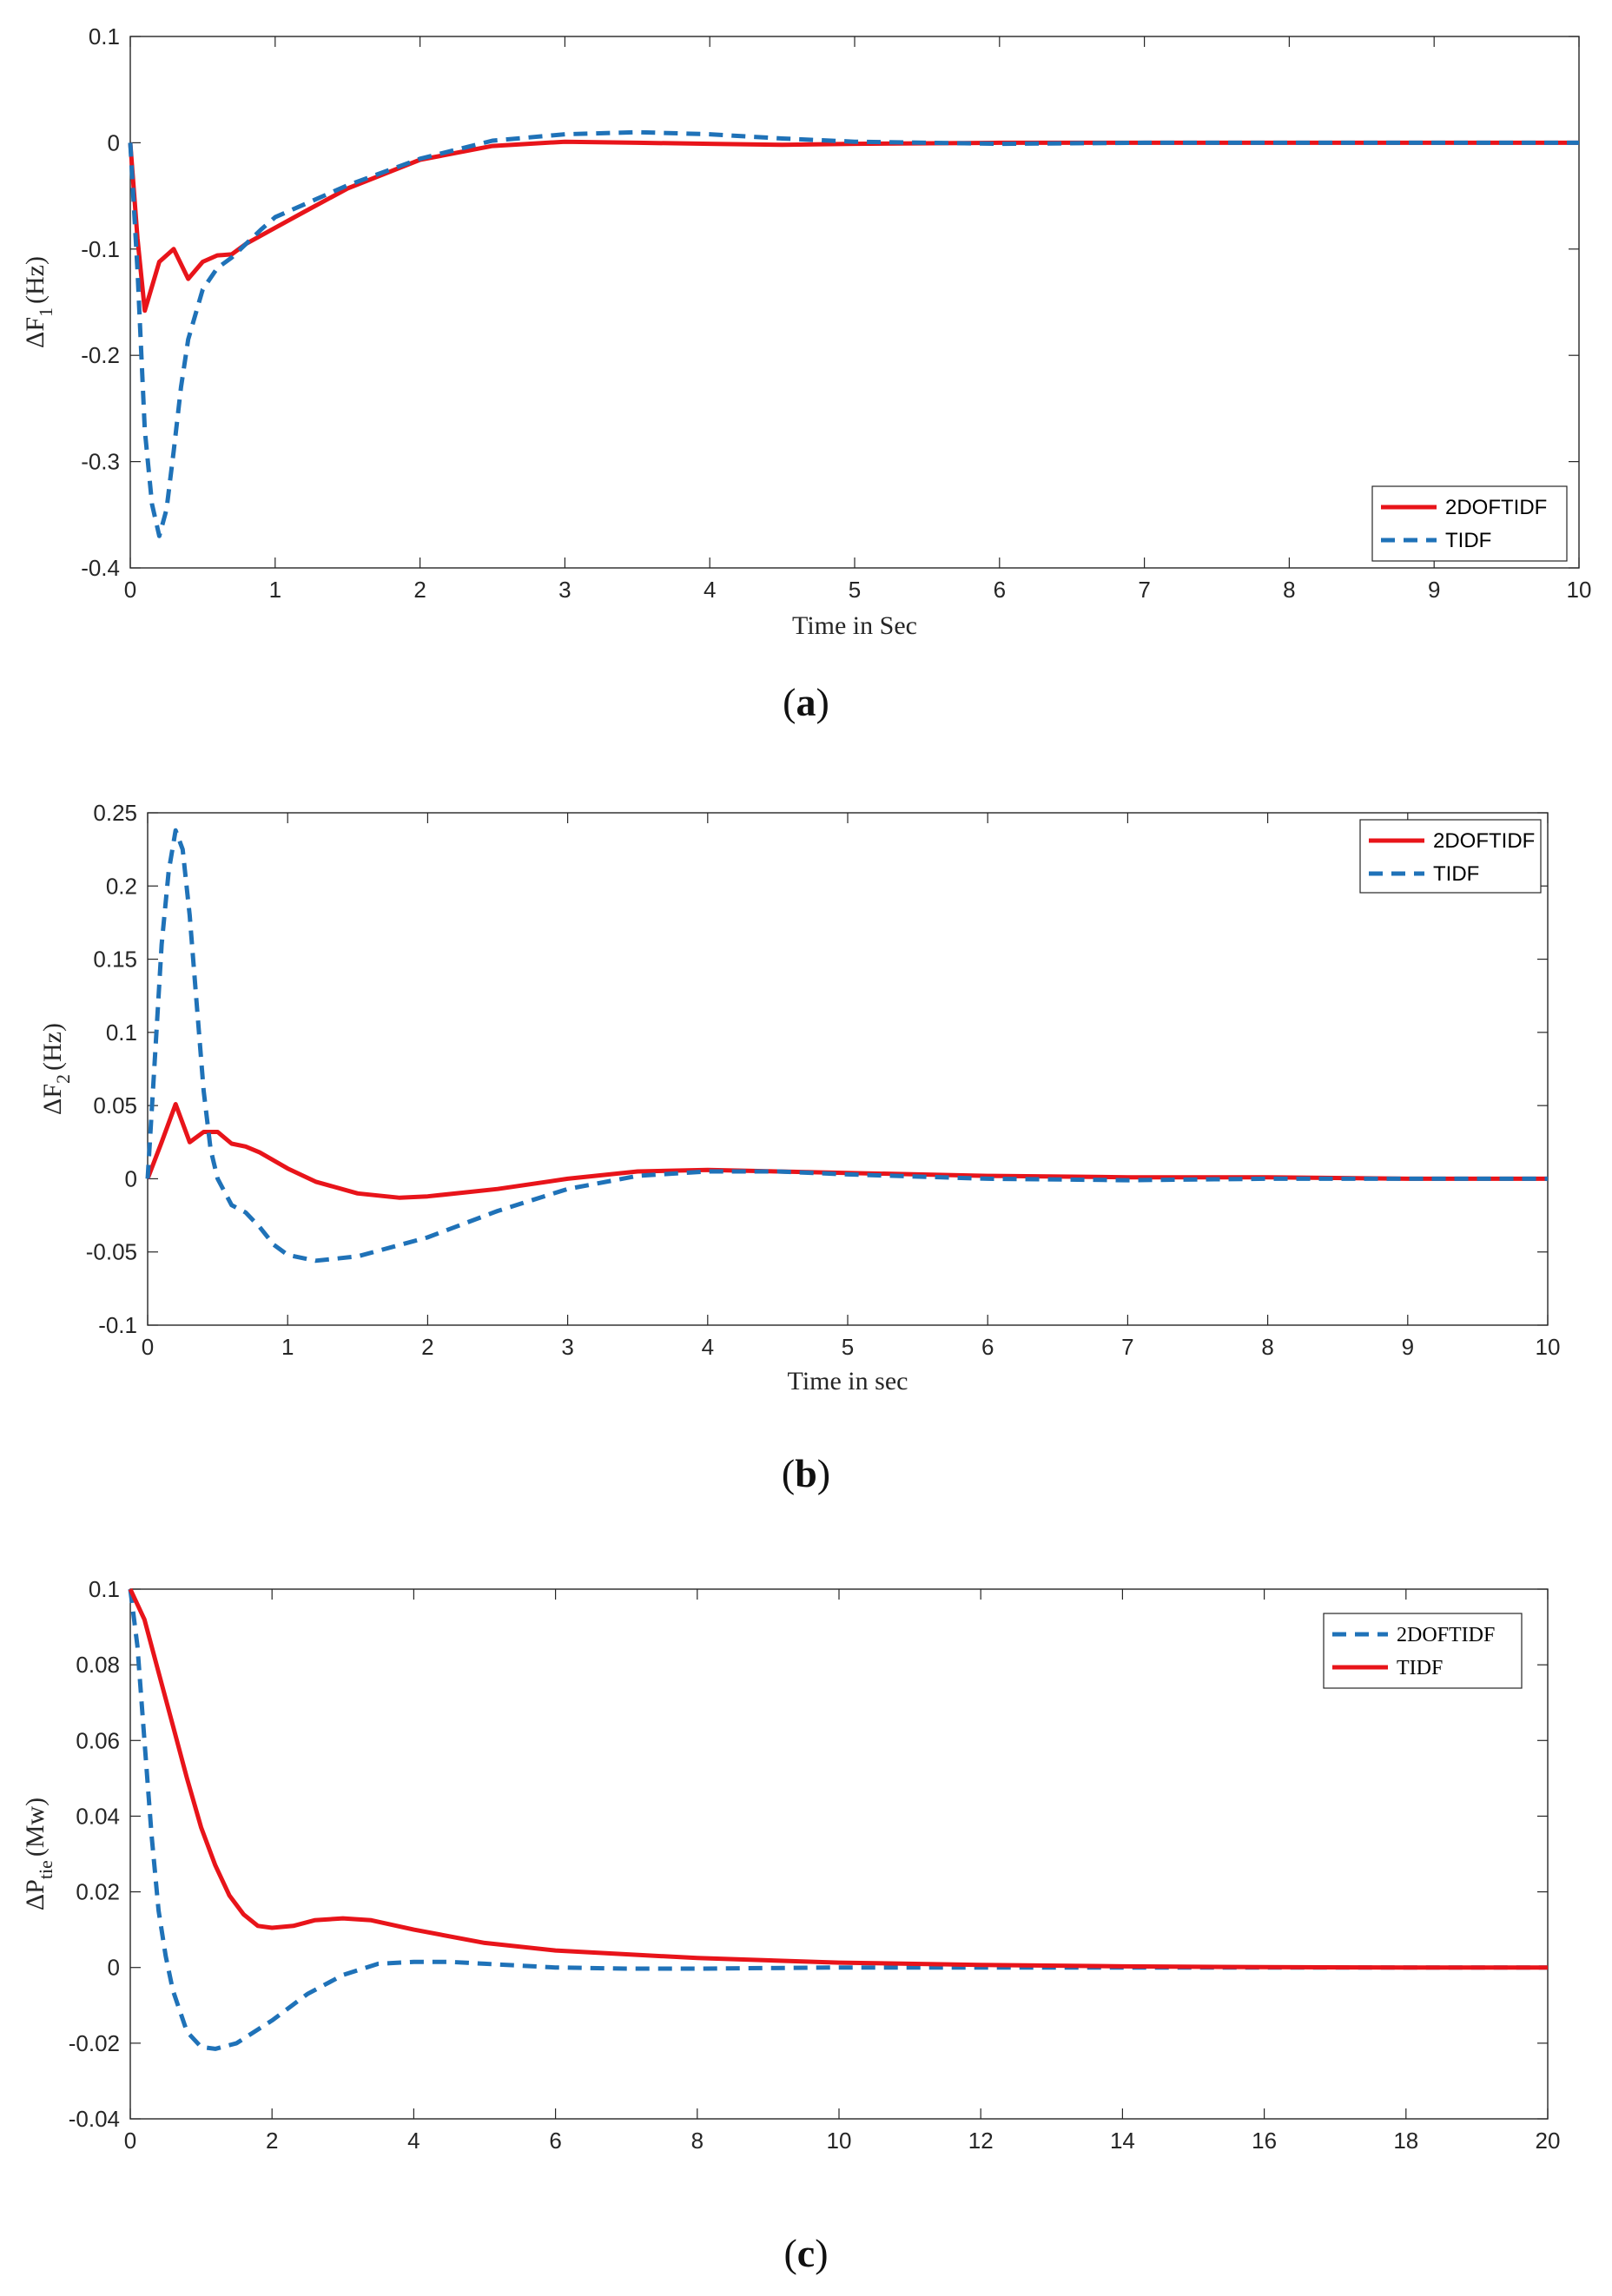  I want to click on y-axis-label: ΔPtie (Mw), so click(38, 1854).